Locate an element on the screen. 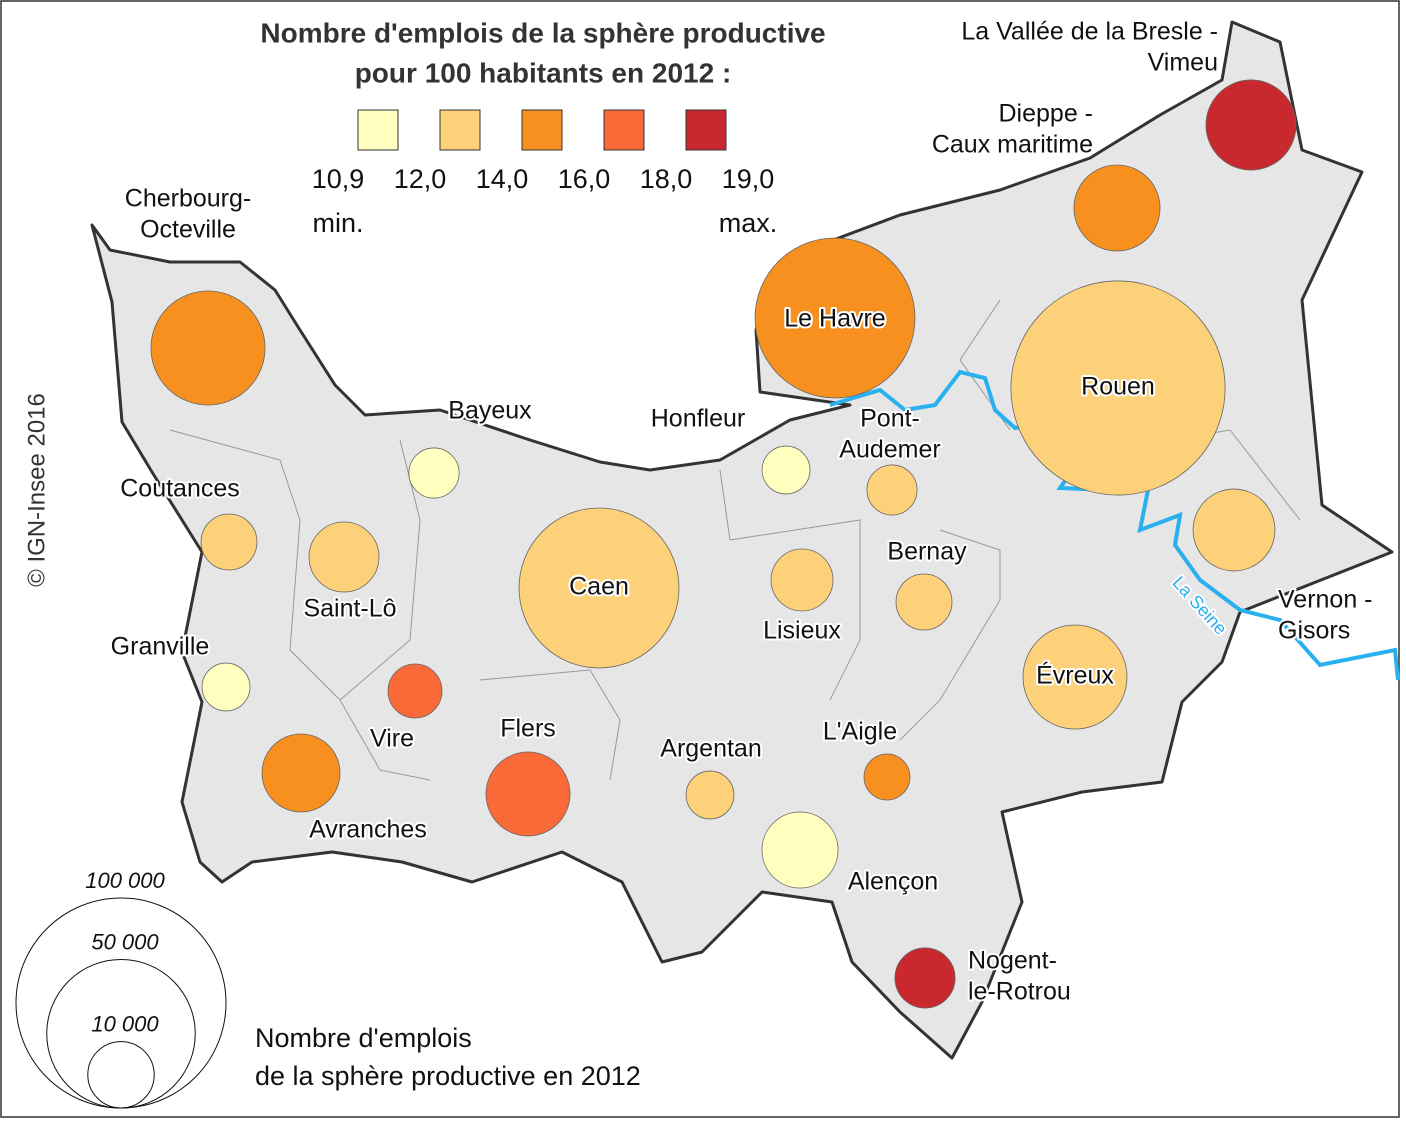 This screenshot has width=1406, height=1123. zone-label: Dieppe - is located at coordinates (1046, 114).